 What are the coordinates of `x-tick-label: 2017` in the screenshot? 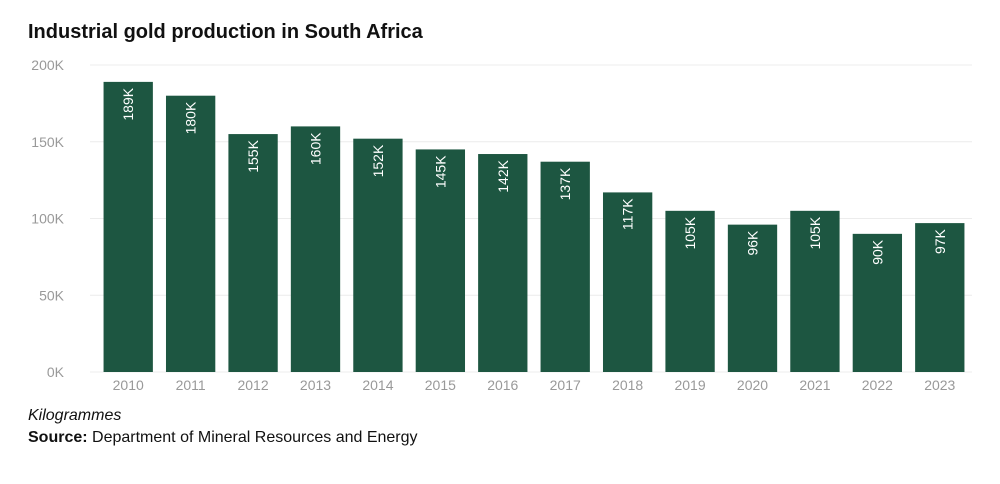 It's located at (565, 385).